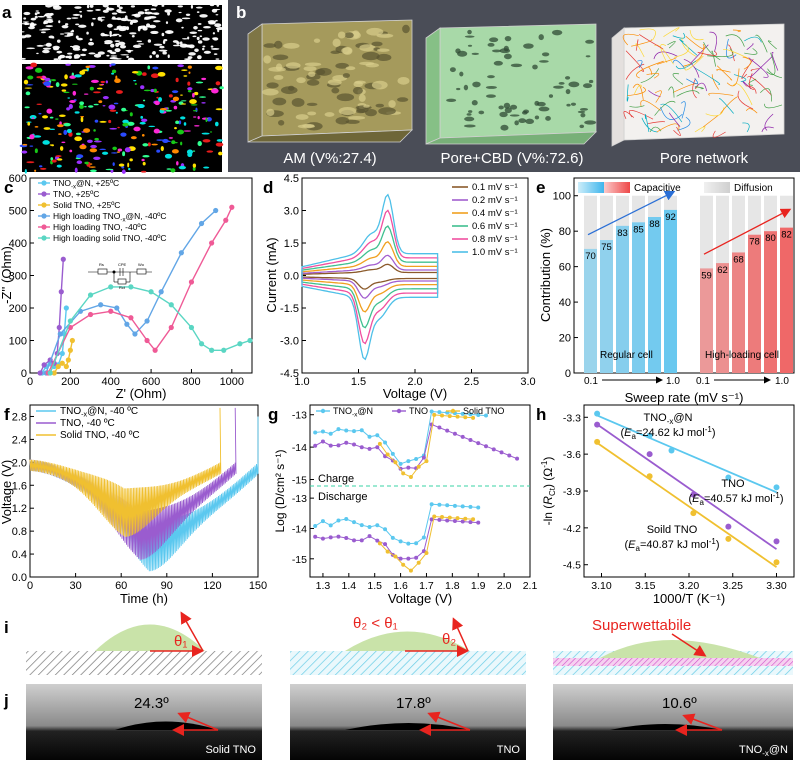  I want to click on photo-label-1: Solid TNO, so click(230, 750).